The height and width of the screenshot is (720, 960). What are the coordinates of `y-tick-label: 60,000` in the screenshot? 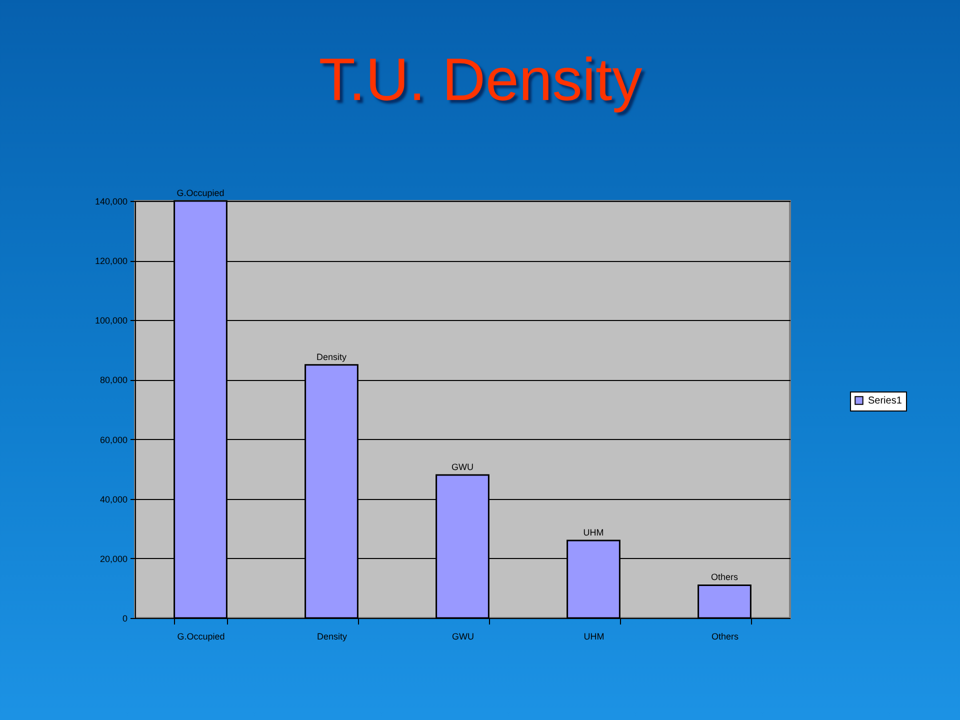 It's located at (114, 439).